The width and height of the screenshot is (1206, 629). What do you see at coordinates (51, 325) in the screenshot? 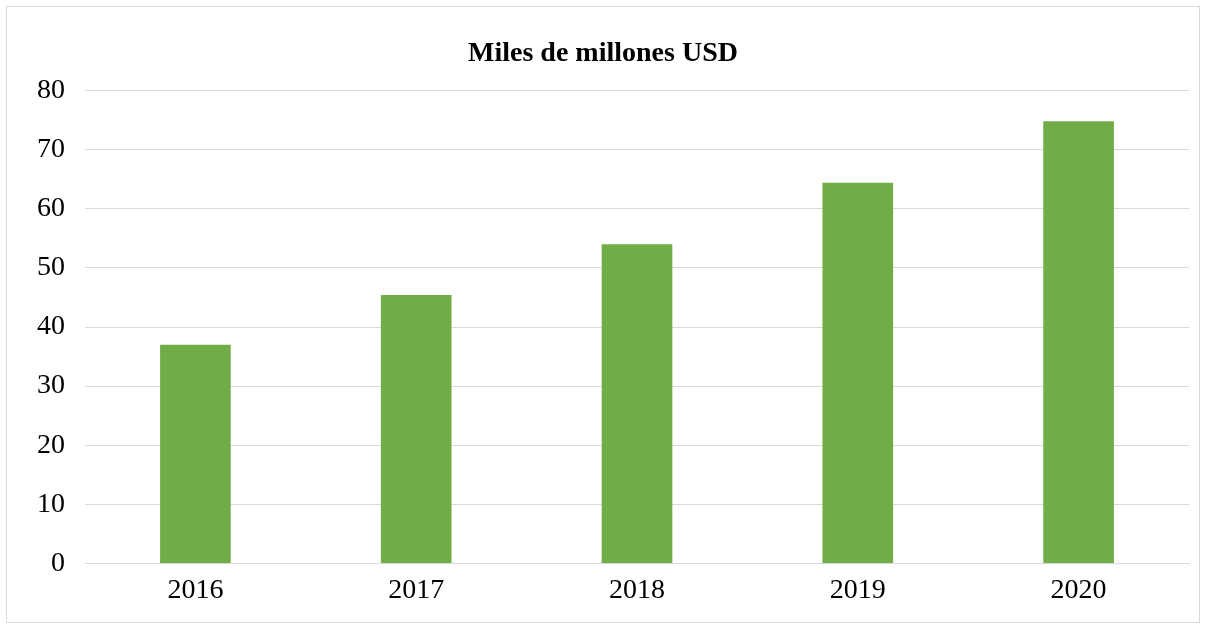
I see `y-tick-label: 40` at bounding box center [51, 325].